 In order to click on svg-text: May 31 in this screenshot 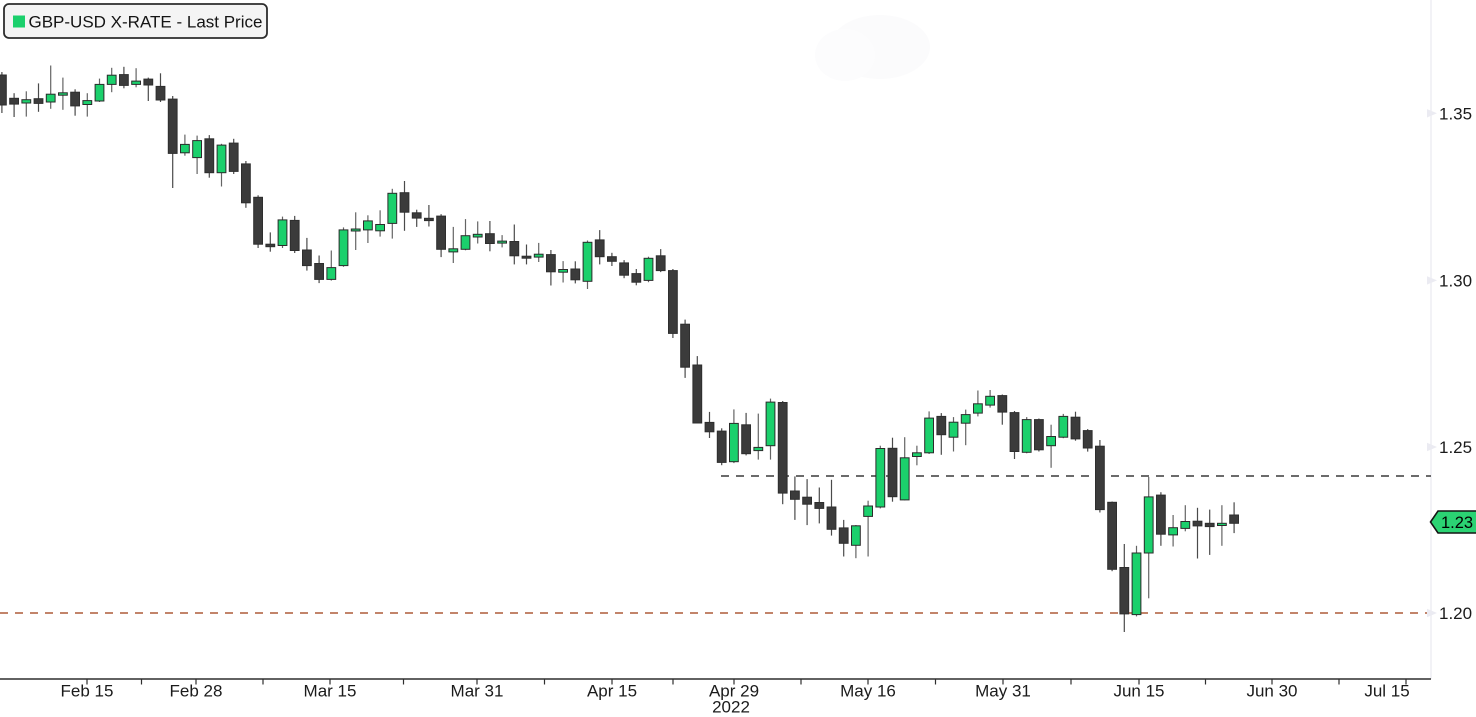, I will do `click(1003, 691)`.